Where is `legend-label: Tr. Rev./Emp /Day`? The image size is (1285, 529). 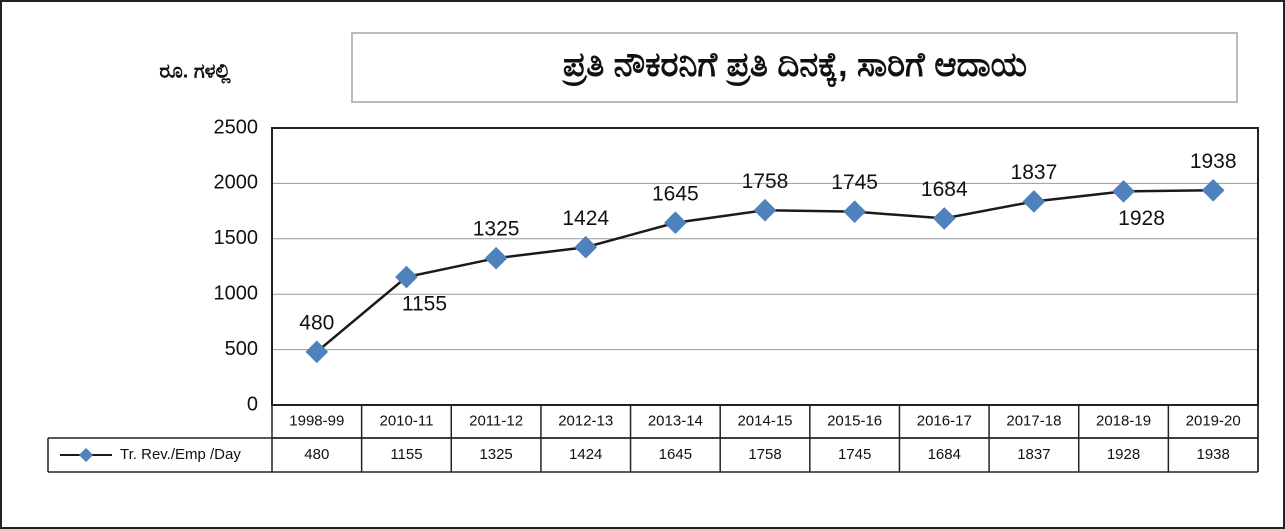
legend-label: Tr. Rev./Emp /Day is located at coordinates (180, 454).